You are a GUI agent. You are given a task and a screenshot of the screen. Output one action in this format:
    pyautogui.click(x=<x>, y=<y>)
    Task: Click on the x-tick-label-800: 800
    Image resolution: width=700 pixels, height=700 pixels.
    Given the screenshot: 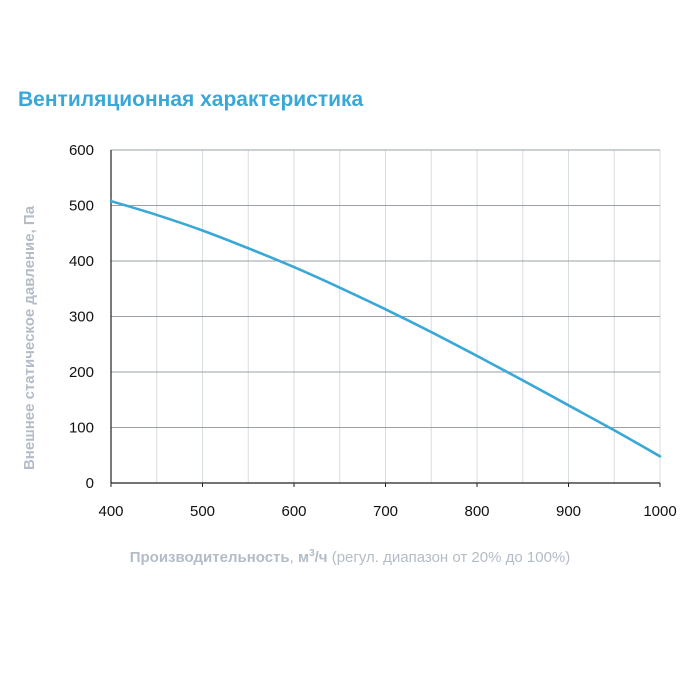 What is the action you would take?
    pyautogui.click(x=476, y=511)
    